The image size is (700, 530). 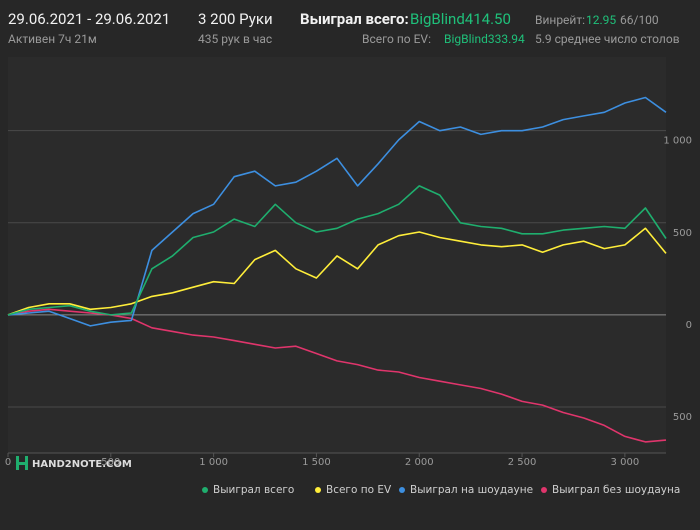 What do you see at coordinates (601, 20) in the screenshot?
I see `winrate-value: 12.95` at bounding box center [601, 20].